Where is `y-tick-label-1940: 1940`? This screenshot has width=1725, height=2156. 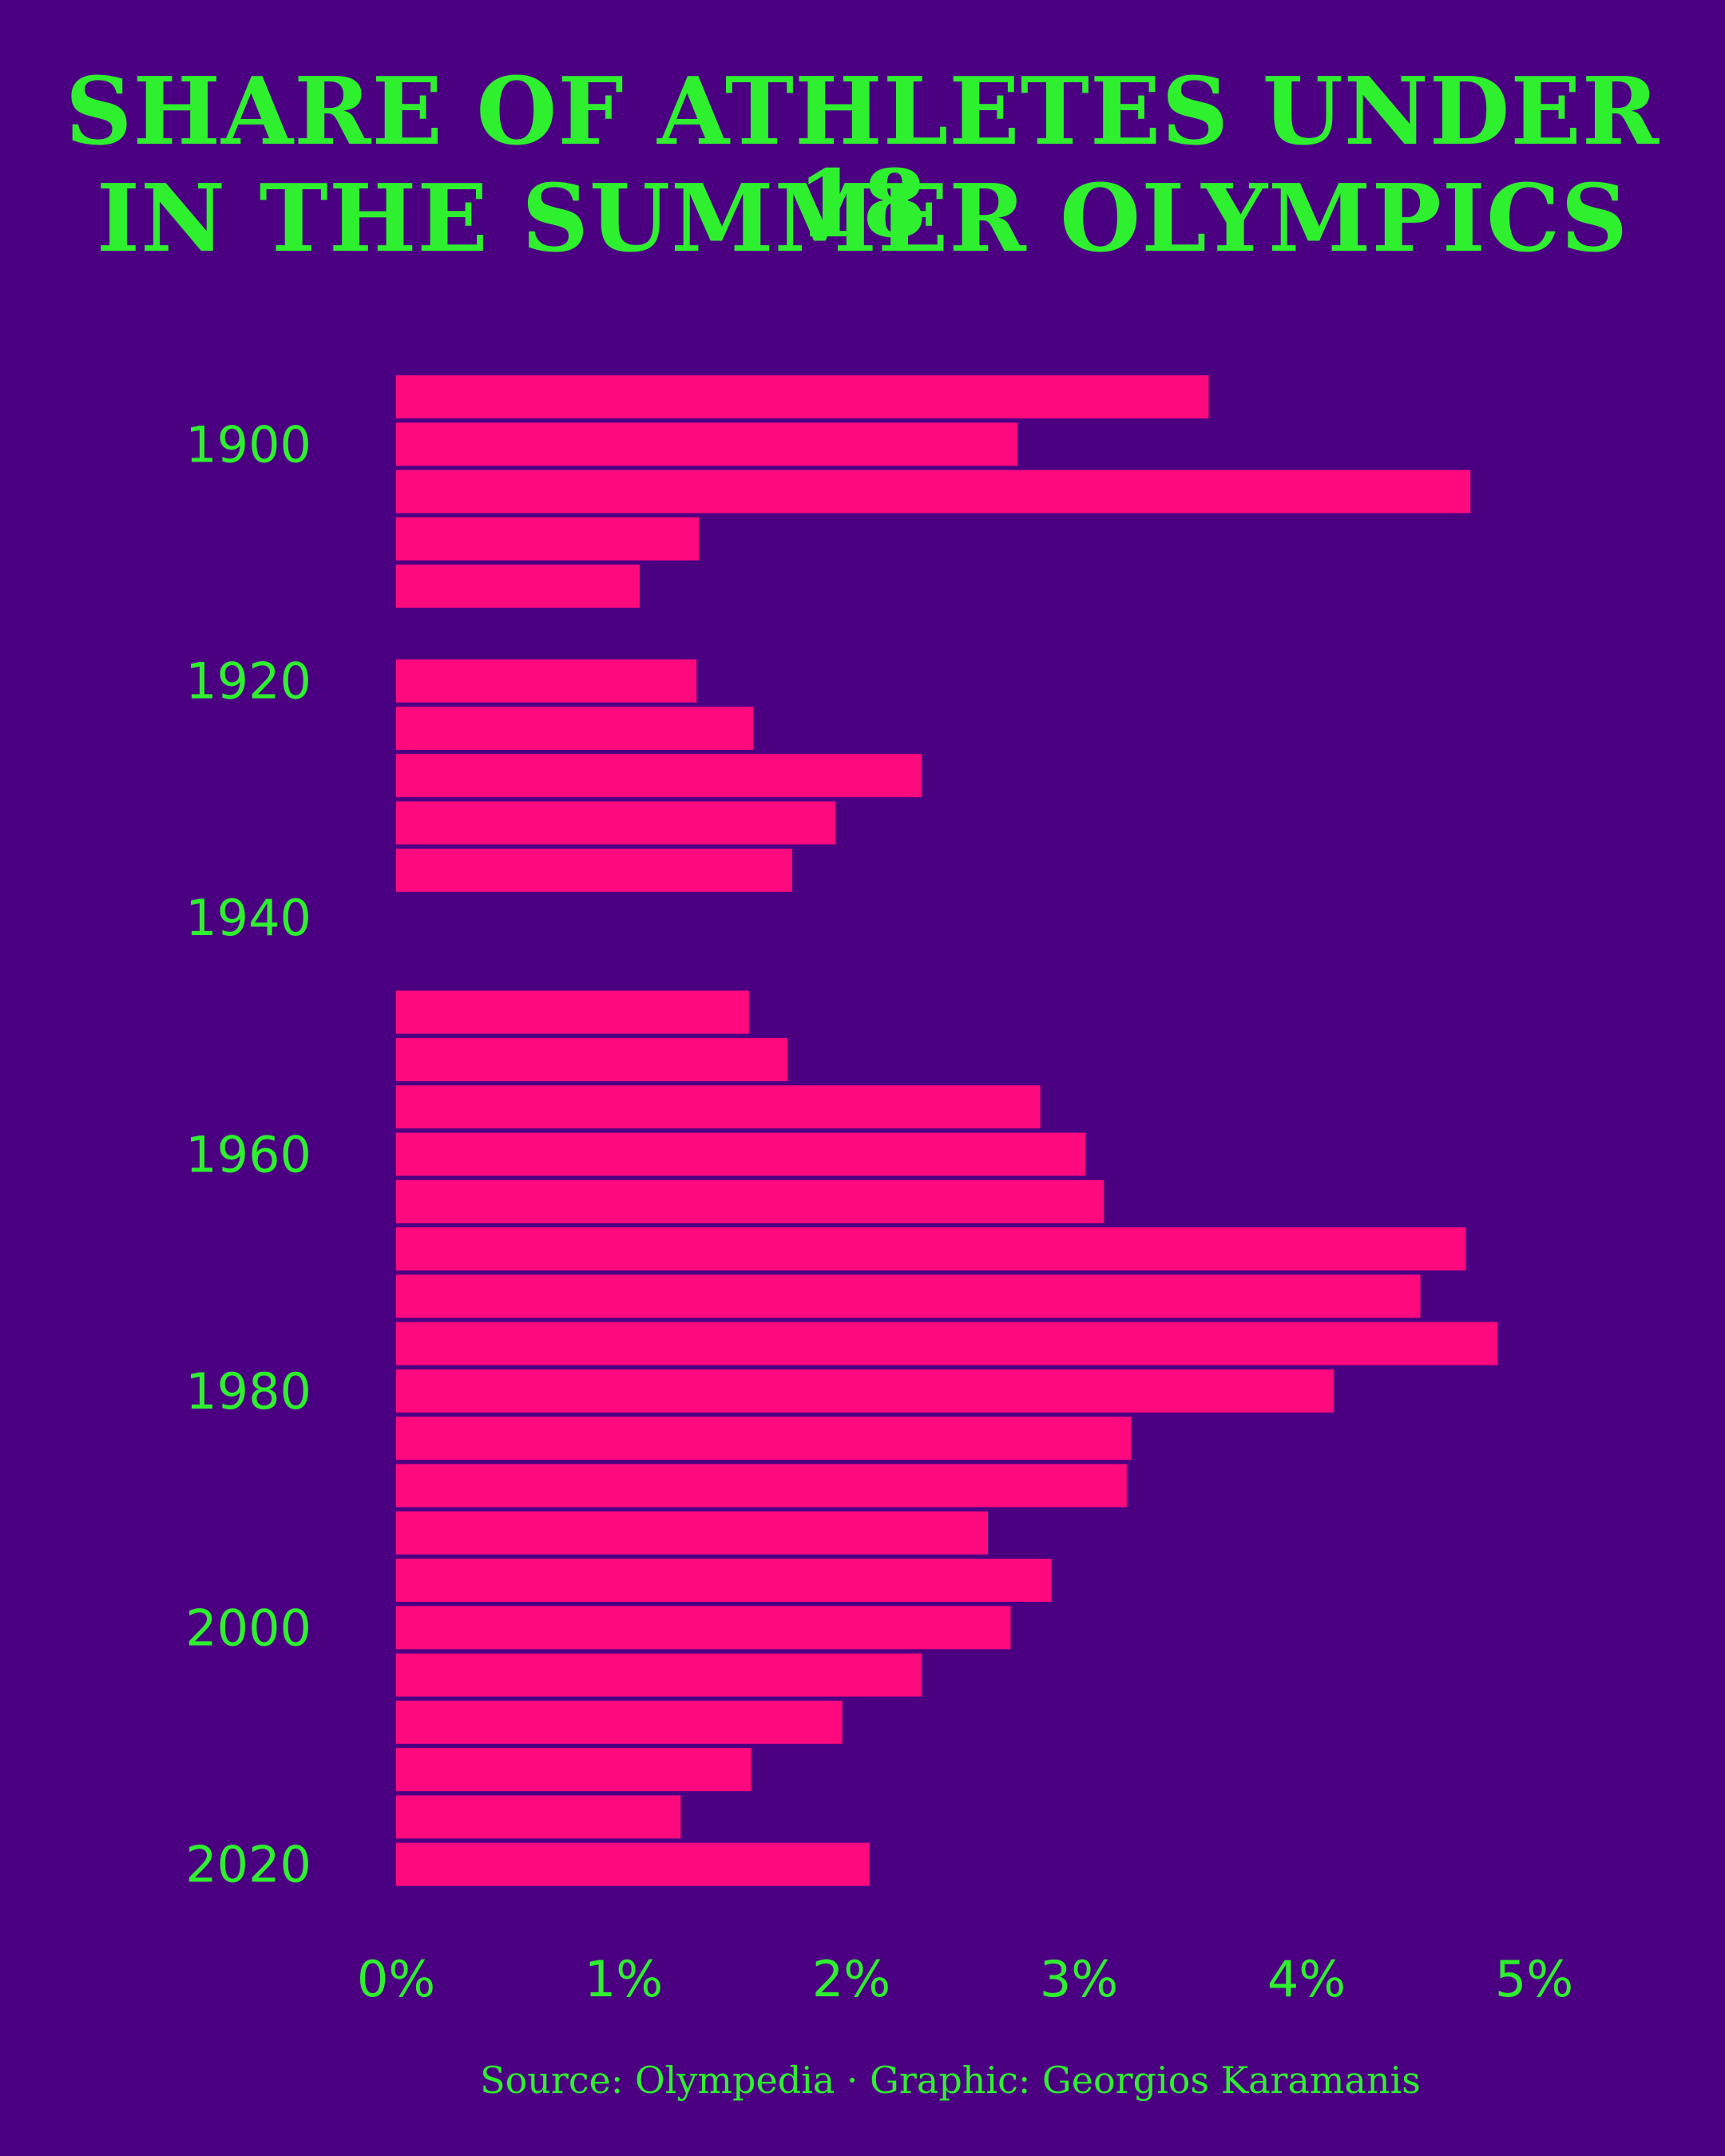 y-tick-label-1940: 1940 is located at coordinates (248, 918).